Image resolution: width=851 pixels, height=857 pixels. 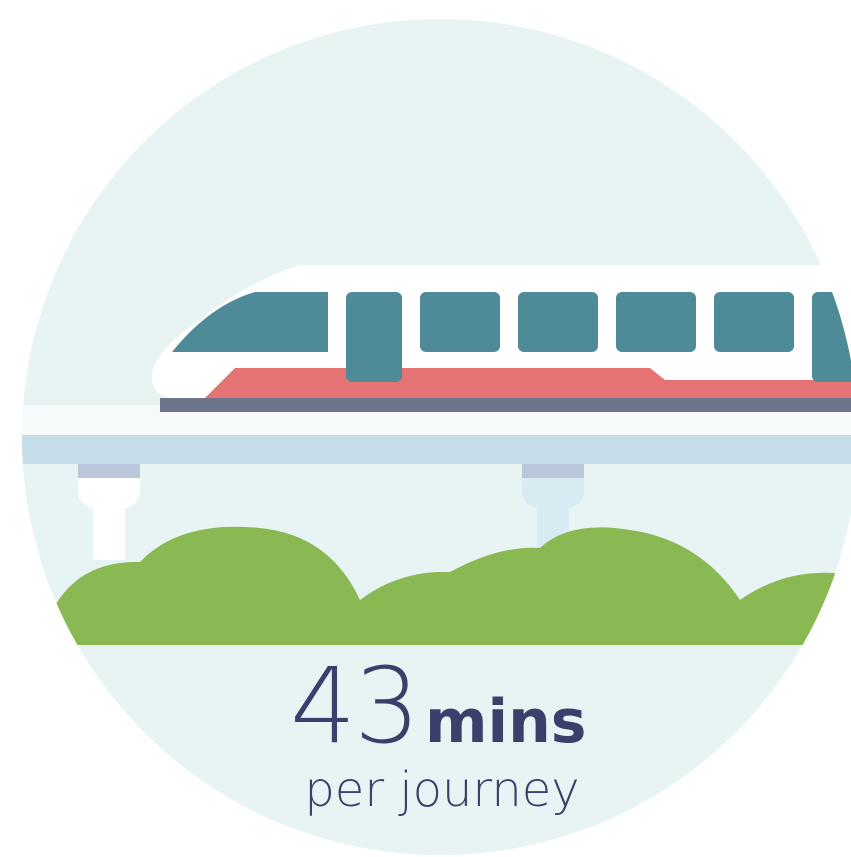 I want to click on rail, so click(x=505, y=405).